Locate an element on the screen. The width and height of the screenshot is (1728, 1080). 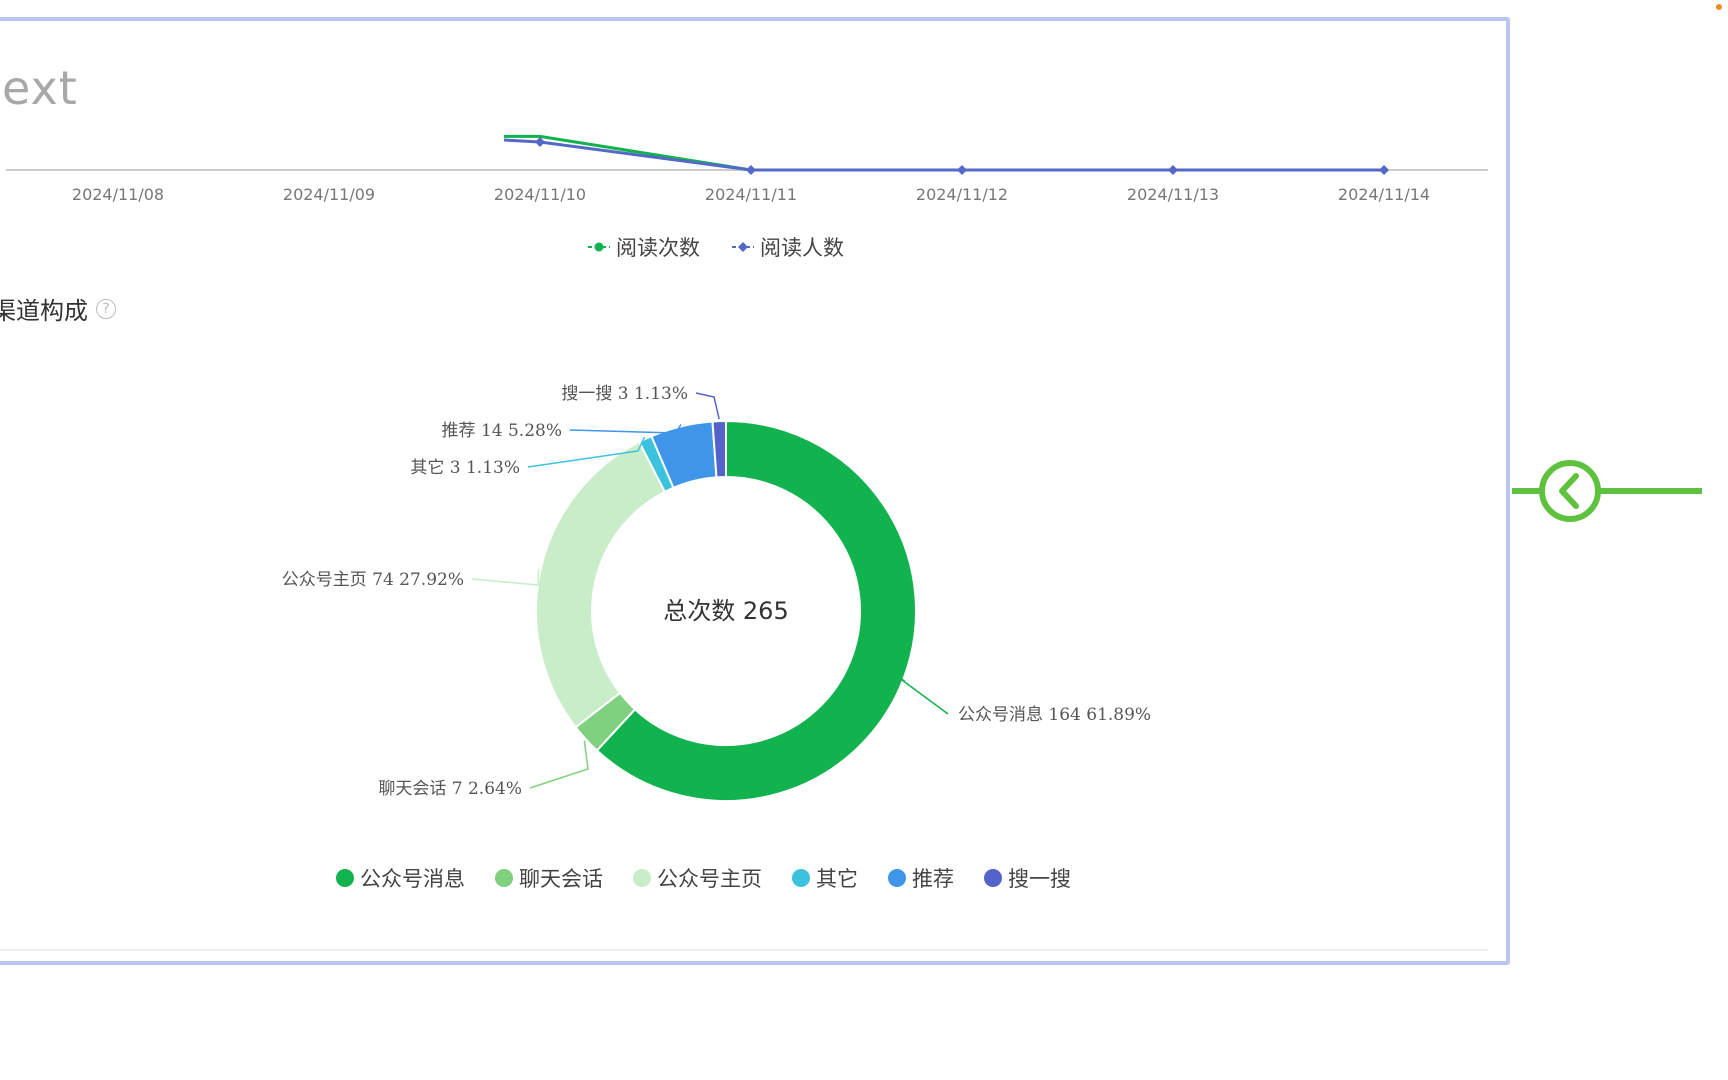
donut-chart-legend: 公众号消息 聊天会话 公众号主页 其它 推荐 搜一搜 is located at coordinates (703, 878).